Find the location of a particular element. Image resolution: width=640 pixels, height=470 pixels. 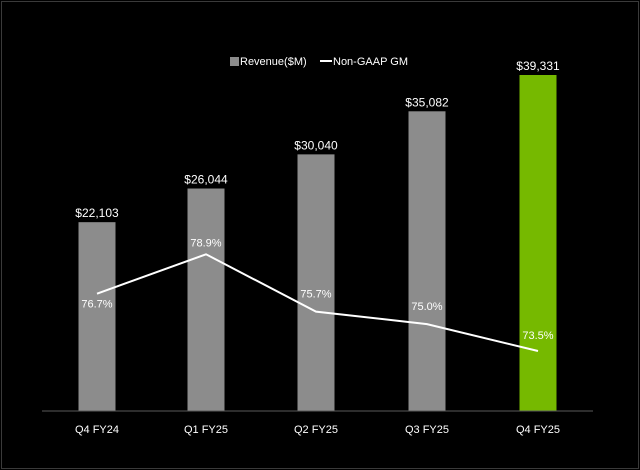

gm-value-label: 76.7% is located at coordinates (96, 305).